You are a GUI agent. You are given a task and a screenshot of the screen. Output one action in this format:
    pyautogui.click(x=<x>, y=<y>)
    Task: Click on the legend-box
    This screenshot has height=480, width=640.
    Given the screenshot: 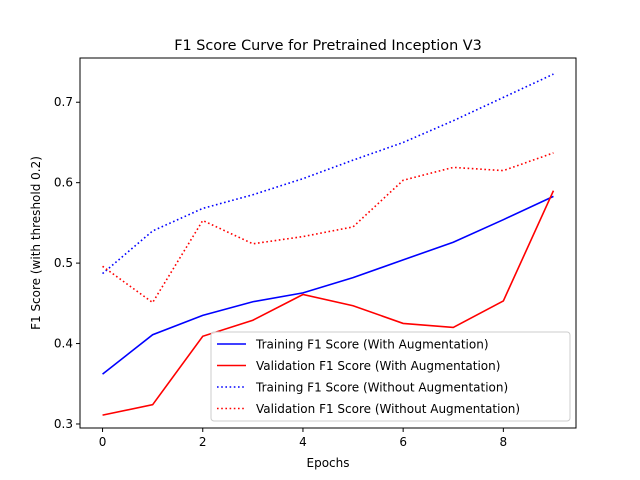 What is the action you would take?
    pyautogui.click(x=390, y=376)
    